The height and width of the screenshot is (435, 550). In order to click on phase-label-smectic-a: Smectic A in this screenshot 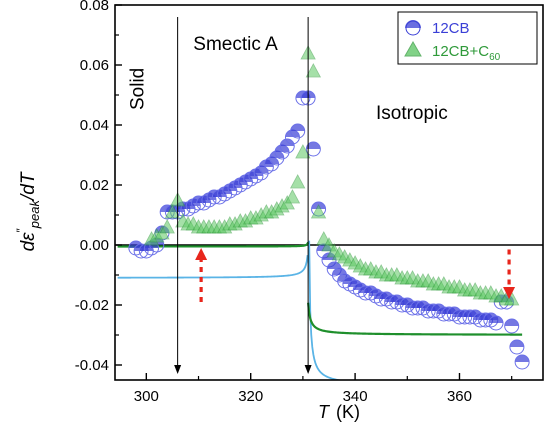, I will do `click(235, 44)`.